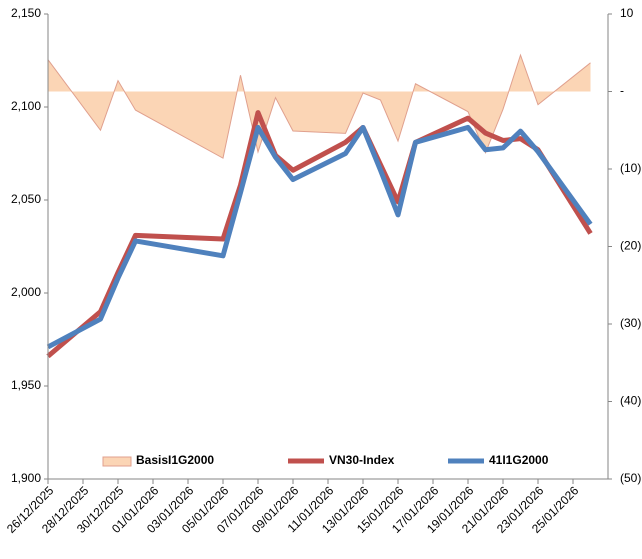 Image resolution: width=642 pixels, height=559 pixels. I want to click on y2-tick-label: (30), so click(630, 323).